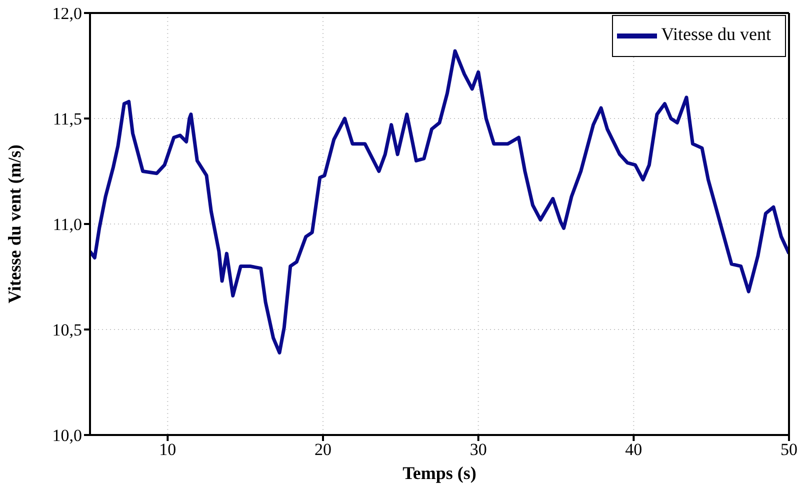  I want to click on y-tick-label: 11,5, so click(67, 119).